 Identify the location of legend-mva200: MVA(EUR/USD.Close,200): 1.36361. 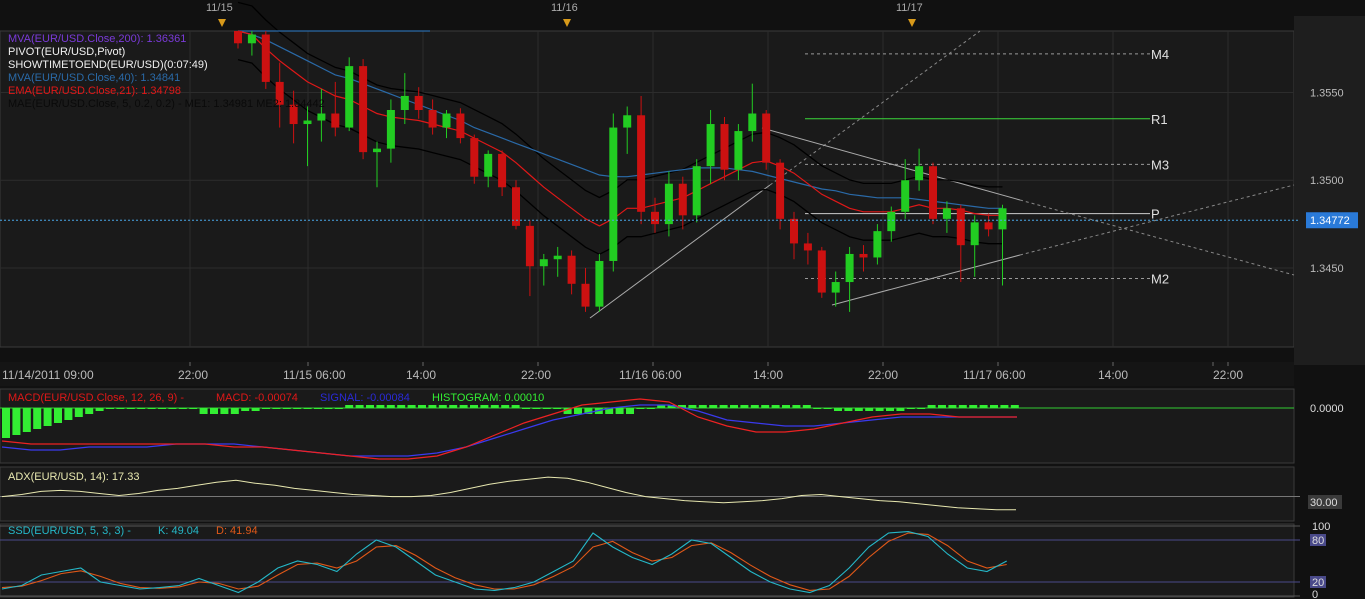
(97, 39).